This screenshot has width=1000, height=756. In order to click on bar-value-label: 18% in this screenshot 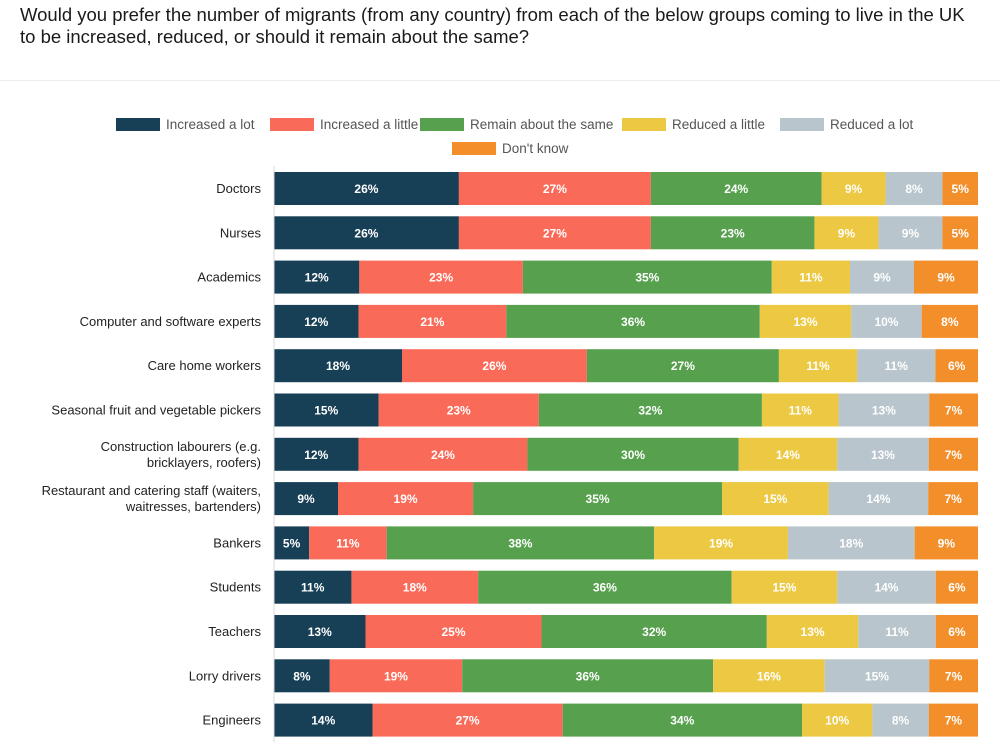, I will do `click(851, 543)`.